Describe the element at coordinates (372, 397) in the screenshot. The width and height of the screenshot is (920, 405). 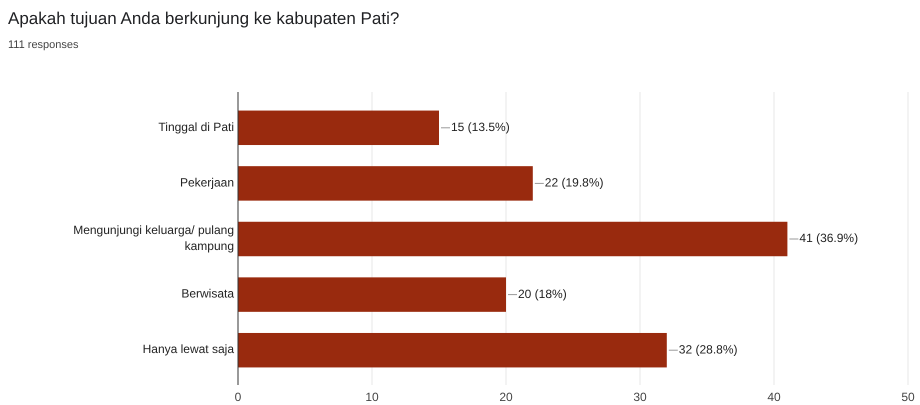
I see `x-tick-label: 10` at that location.